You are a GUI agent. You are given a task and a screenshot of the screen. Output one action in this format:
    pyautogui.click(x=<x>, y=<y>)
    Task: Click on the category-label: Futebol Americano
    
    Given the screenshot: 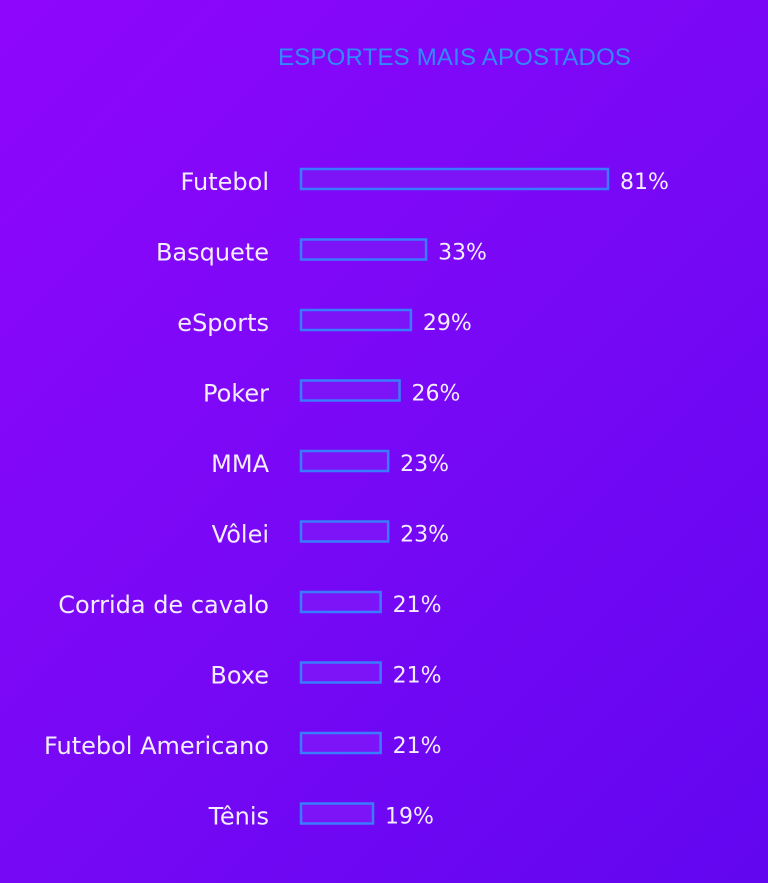 What is the action you would take?
    pyautogui.click(x=156, y=746)
    